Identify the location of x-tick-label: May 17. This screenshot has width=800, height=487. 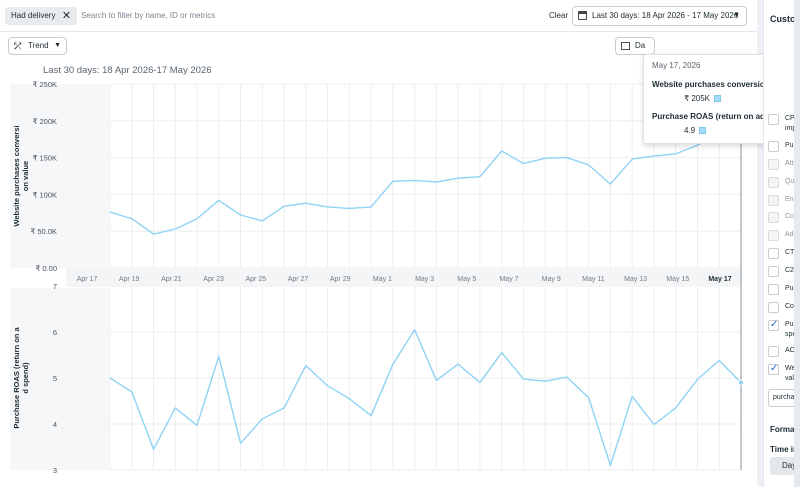
(719, 279).